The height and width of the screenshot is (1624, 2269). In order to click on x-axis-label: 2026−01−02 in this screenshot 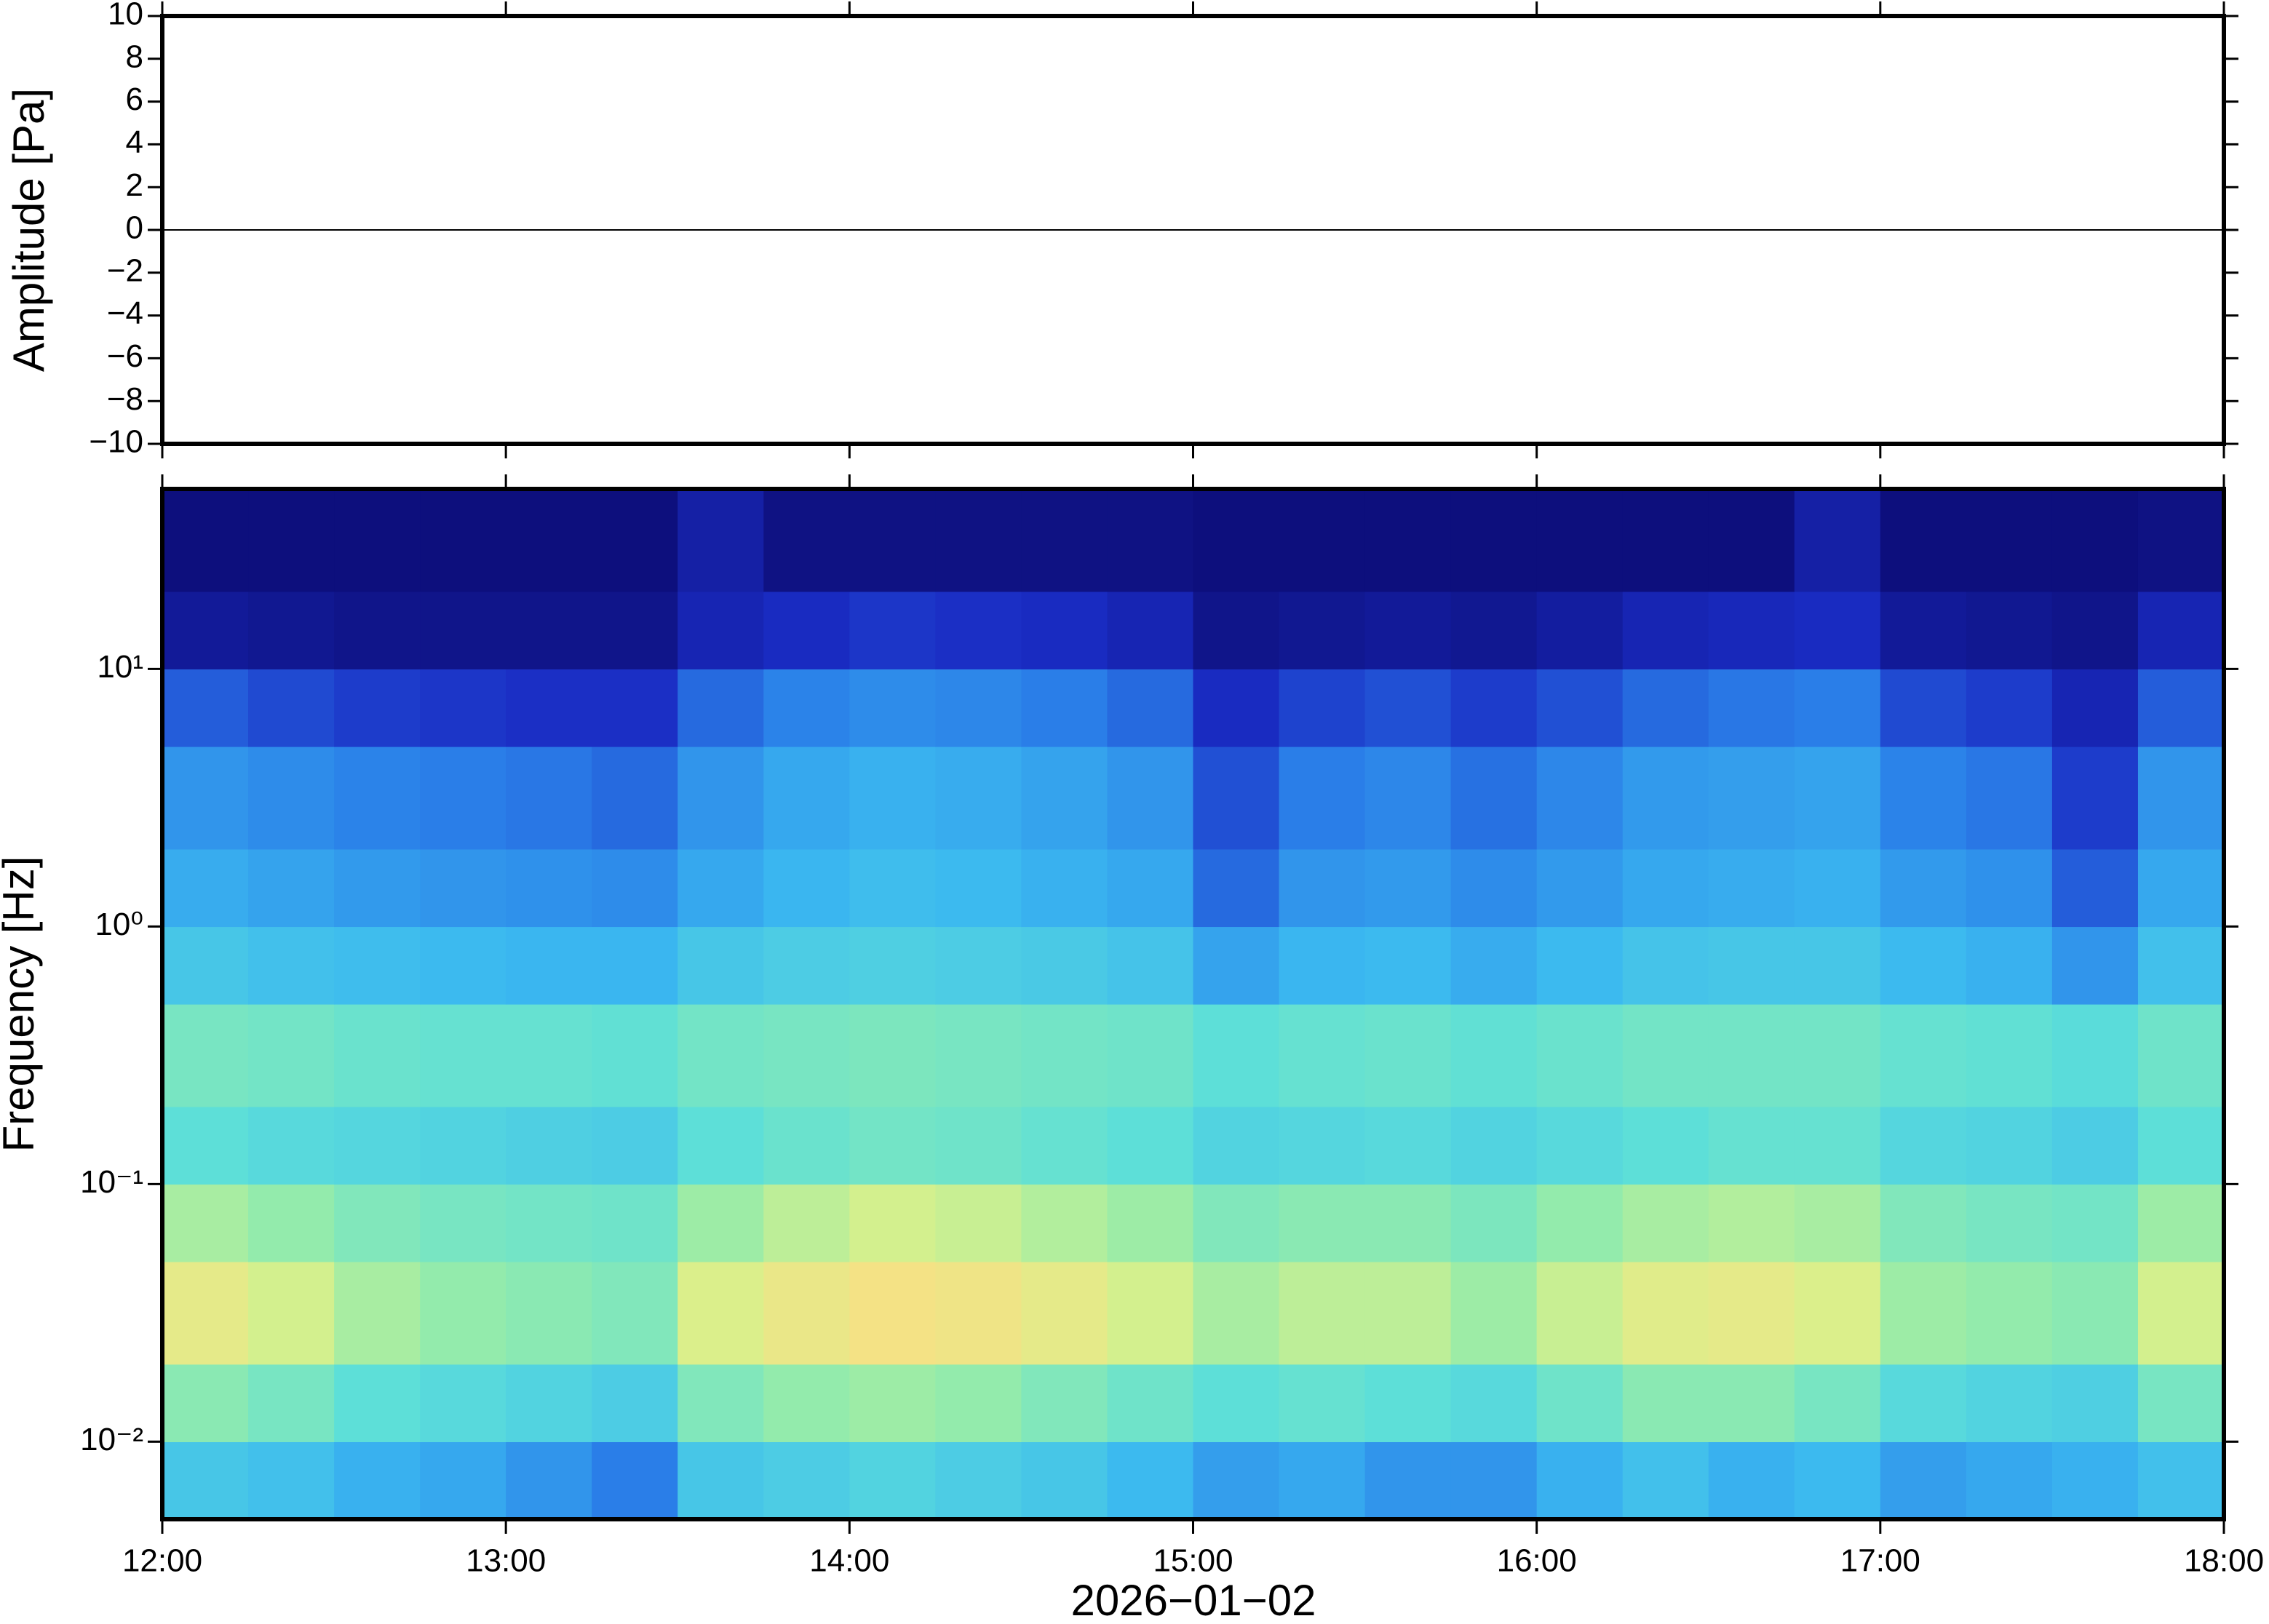, I will do `click(1193, 1600)`.